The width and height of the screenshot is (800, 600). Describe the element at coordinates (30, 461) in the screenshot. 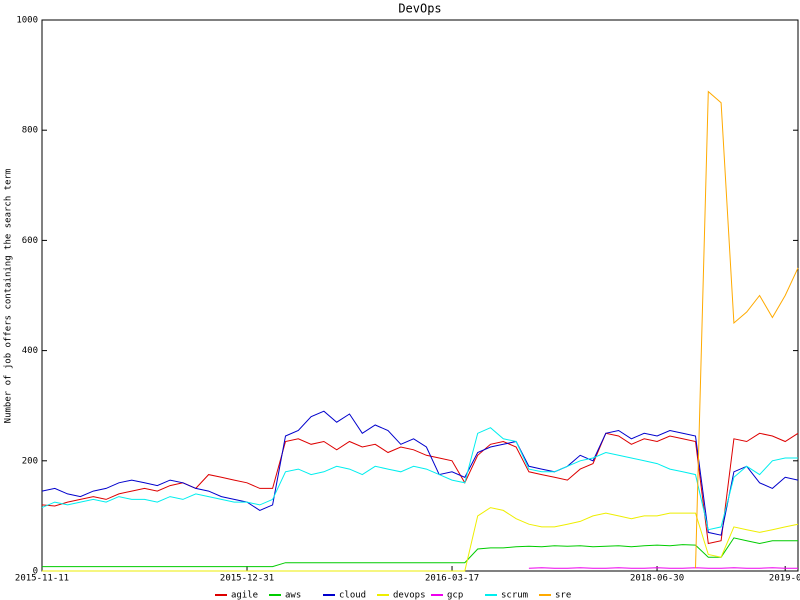

I see `y-tick-label: 200` at that location.